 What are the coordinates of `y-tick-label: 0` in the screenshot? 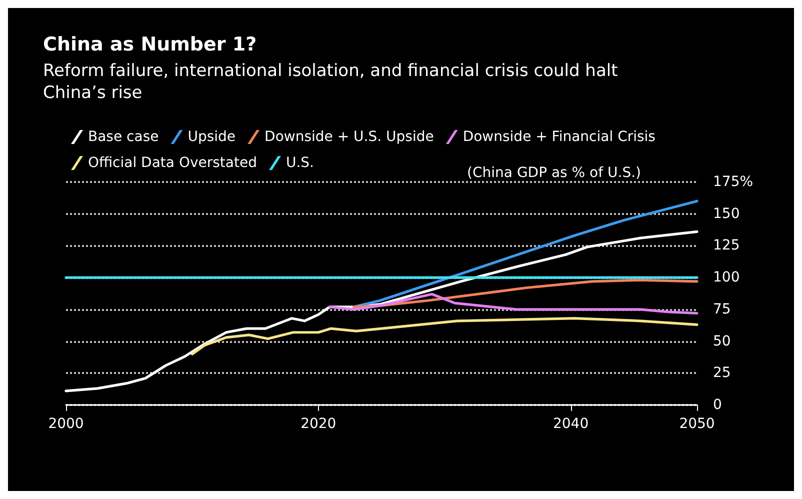 It's located at (717, 405).